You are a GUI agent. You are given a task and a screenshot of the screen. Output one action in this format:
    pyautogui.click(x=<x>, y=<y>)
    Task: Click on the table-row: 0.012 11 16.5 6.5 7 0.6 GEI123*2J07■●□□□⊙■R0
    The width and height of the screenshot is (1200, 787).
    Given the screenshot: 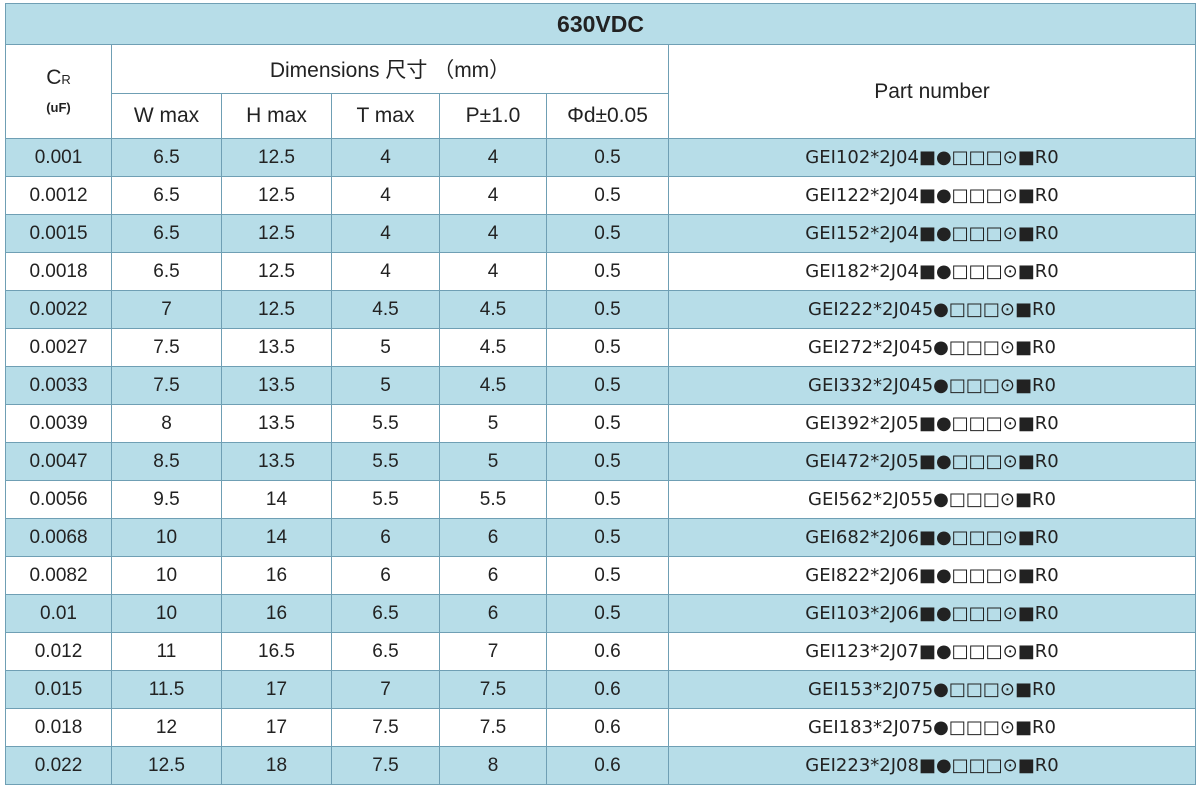 What is the action you would take?
    pyautogui.click(x=600, y=651)
    